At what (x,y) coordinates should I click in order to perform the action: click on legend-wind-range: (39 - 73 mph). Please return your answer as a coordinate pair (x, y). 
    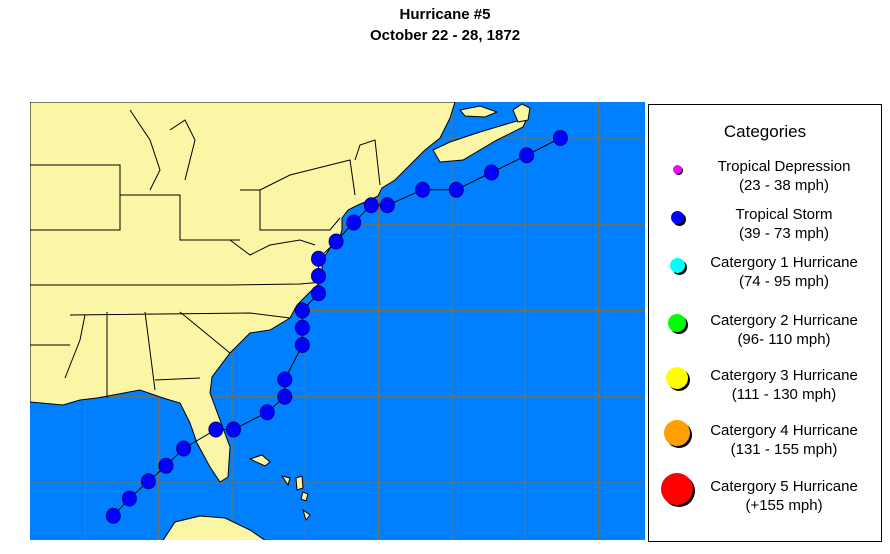
    Looking at the image, I should click on (784, 233).